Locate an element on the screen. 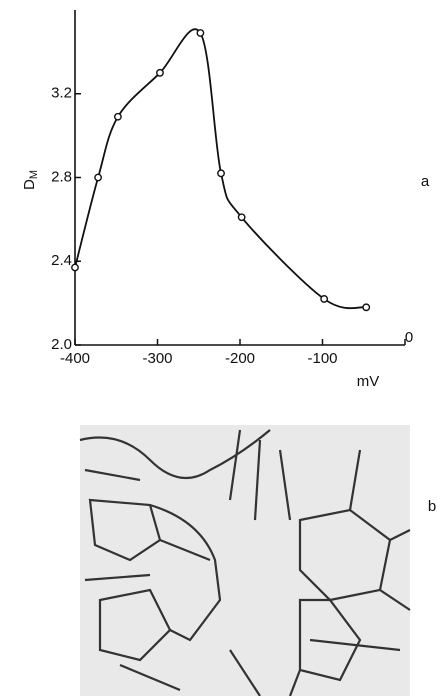 The width and height of the screenshot is (445, 696). x-axis-label: mV is located at coordinates (368, 381).